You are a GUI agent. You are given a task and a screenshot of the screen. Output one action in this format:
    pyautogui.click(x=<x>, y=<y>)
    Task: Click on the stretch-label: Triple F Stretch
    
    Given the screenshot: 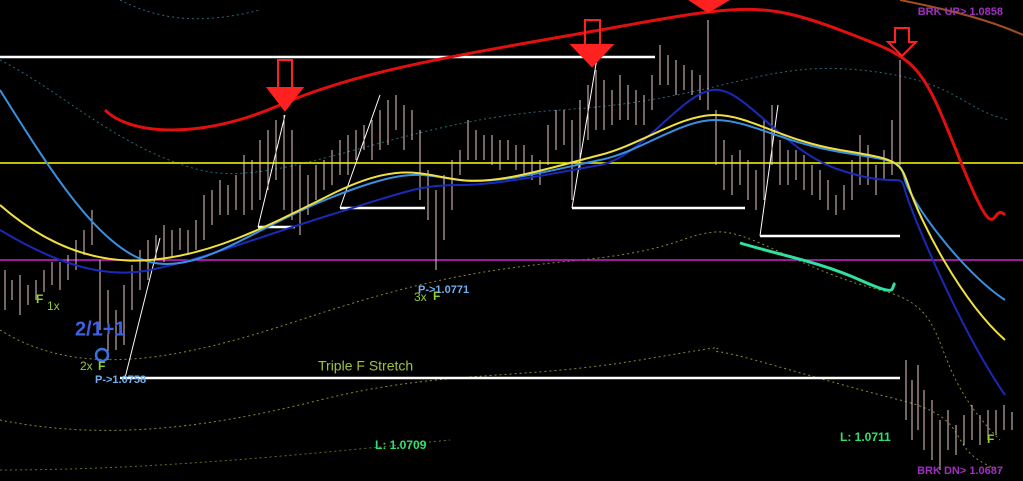 What is the action you would take?
    pyautogui.click(x=365, y=366)
    